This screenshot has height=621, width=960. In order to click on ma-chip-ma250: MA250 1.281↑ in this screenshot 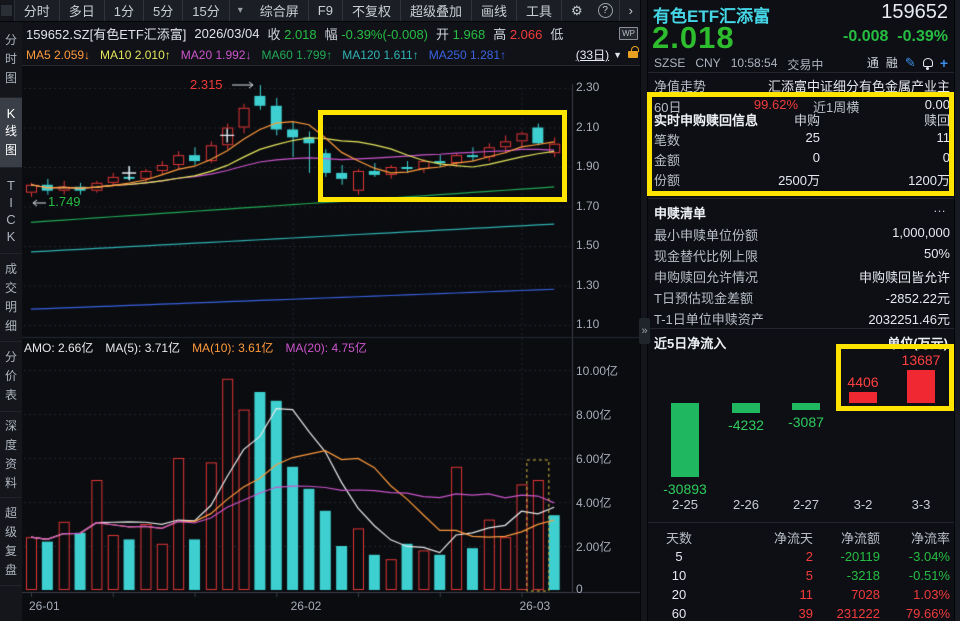, I will do `click(467, 54)`.